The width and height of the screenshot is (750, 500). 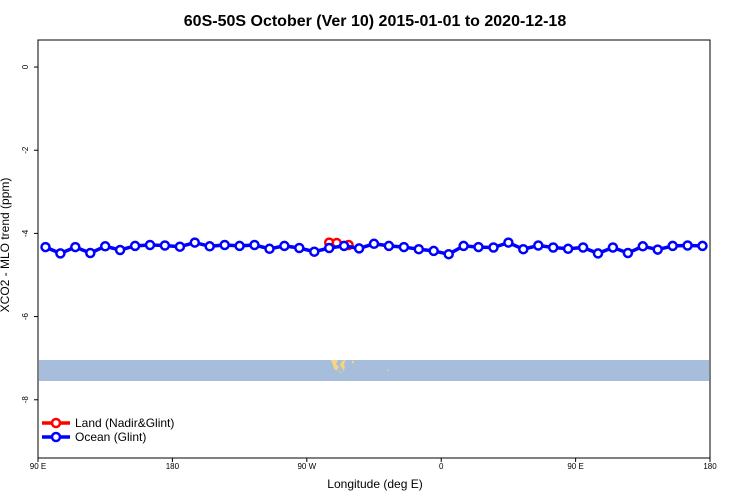 I want to click on y-tick-label: 0, so click(x=25, y=66).